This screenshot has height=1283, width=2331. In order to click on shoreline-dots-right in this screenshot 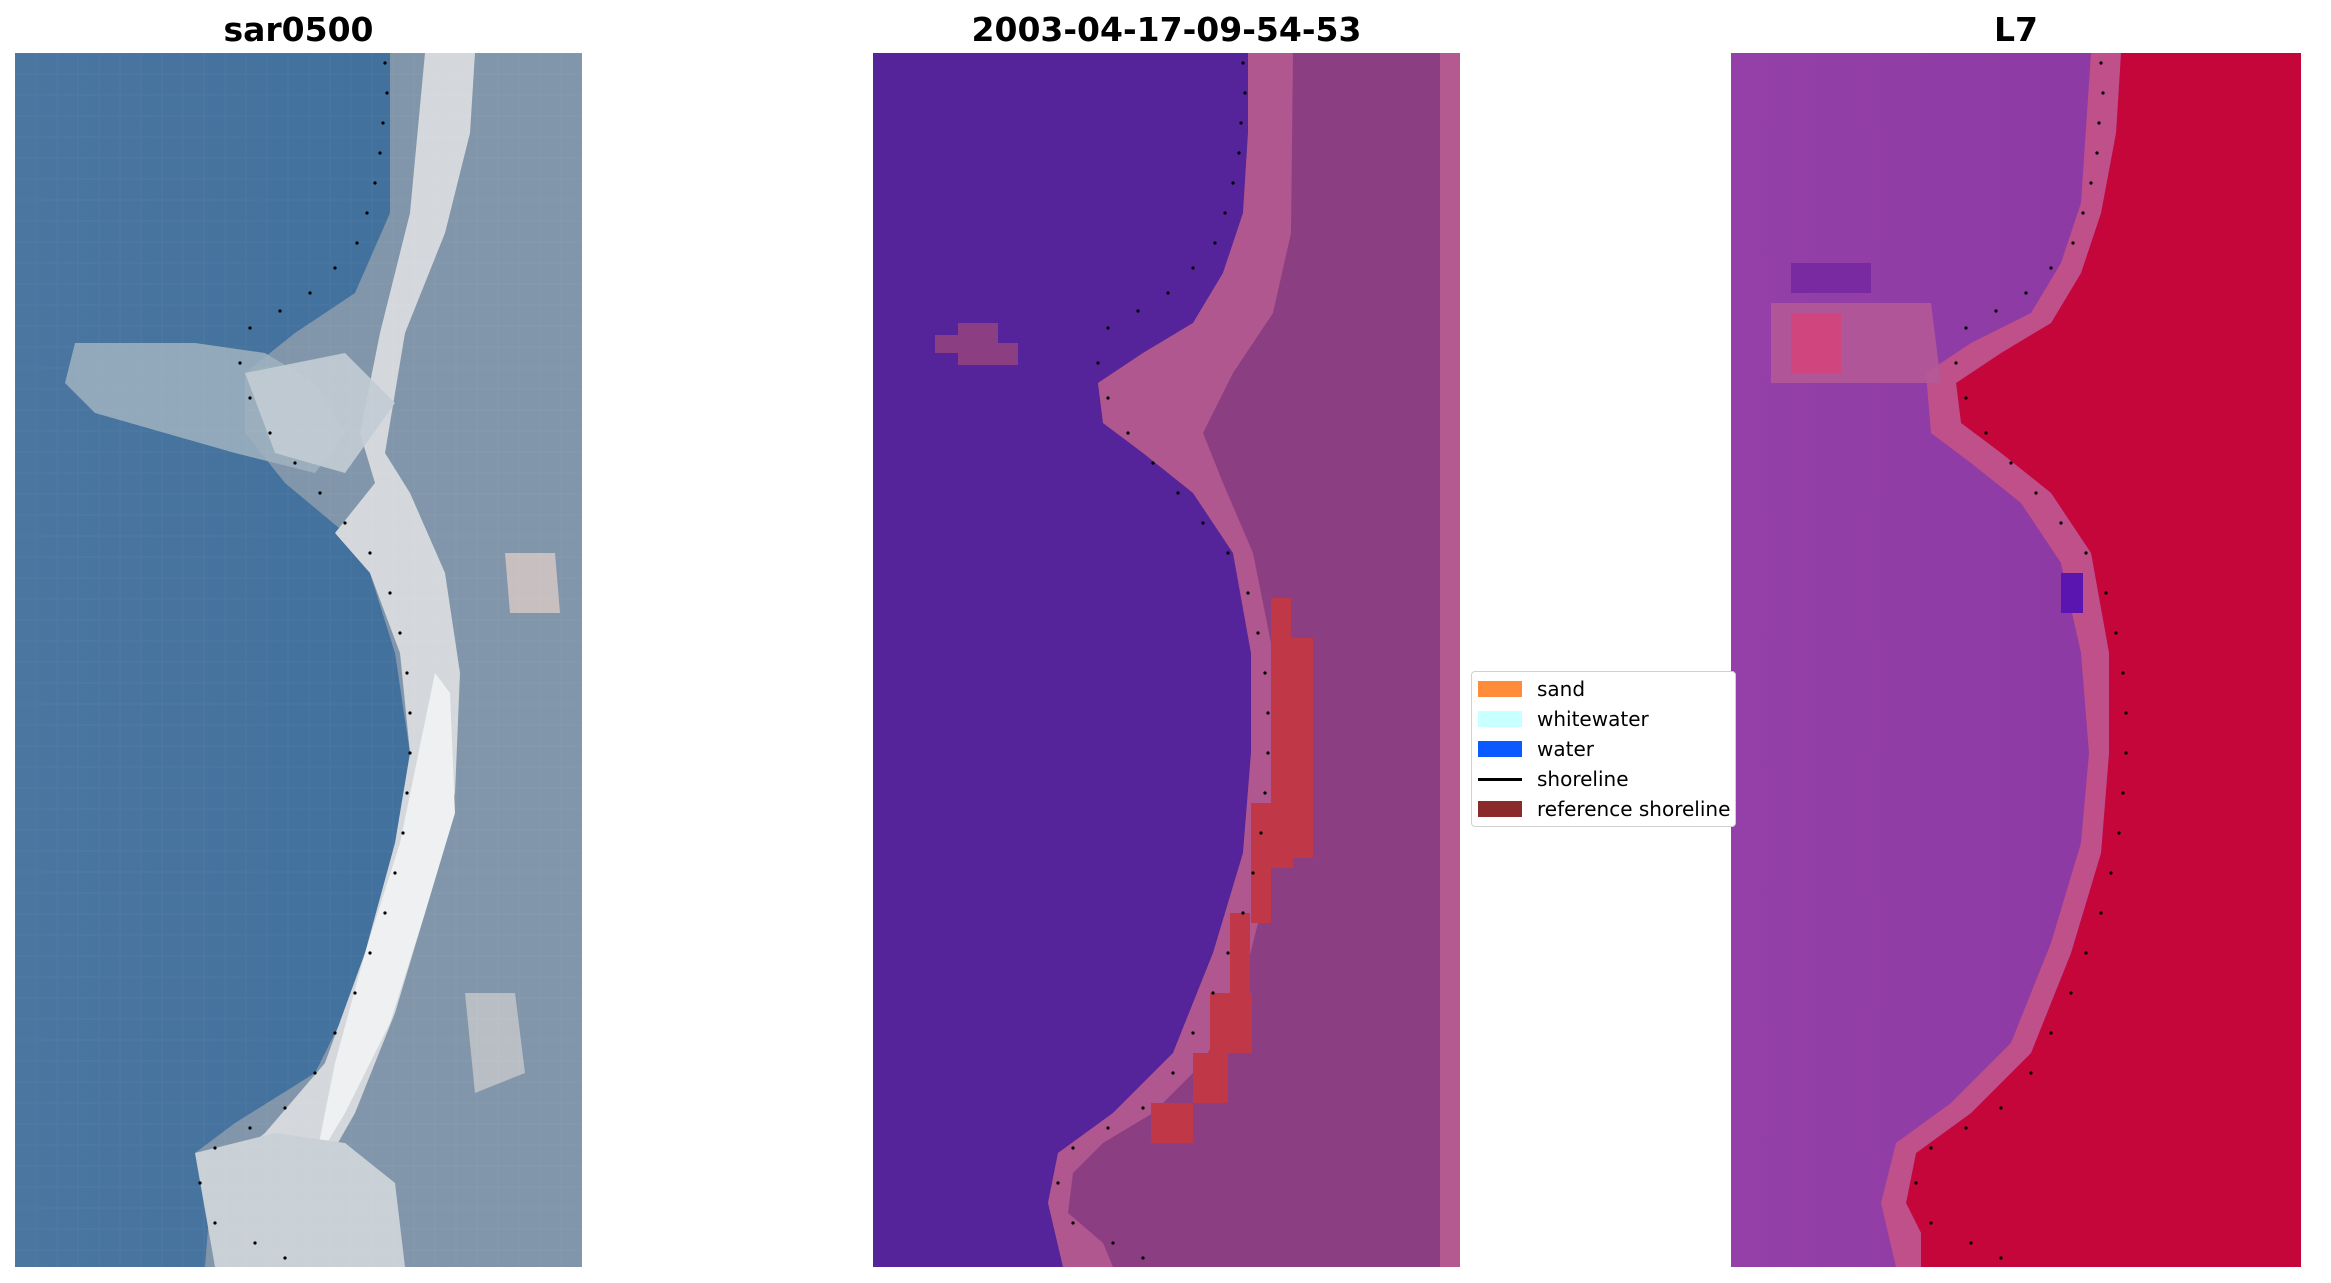, I will do `click(2021, 660)`.